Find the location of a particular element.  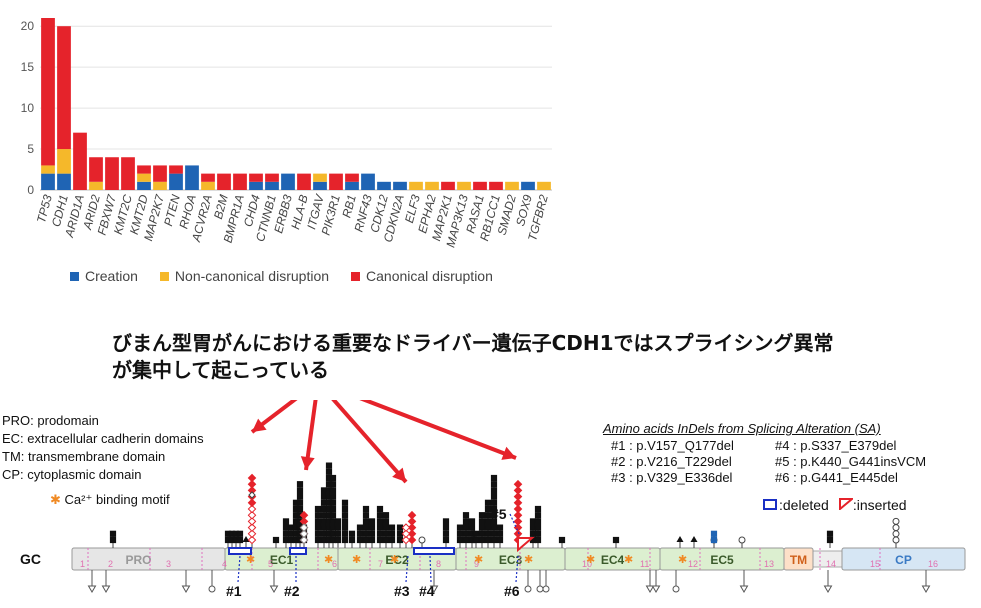

domain-label: CP is located at coordinates (903, 560).